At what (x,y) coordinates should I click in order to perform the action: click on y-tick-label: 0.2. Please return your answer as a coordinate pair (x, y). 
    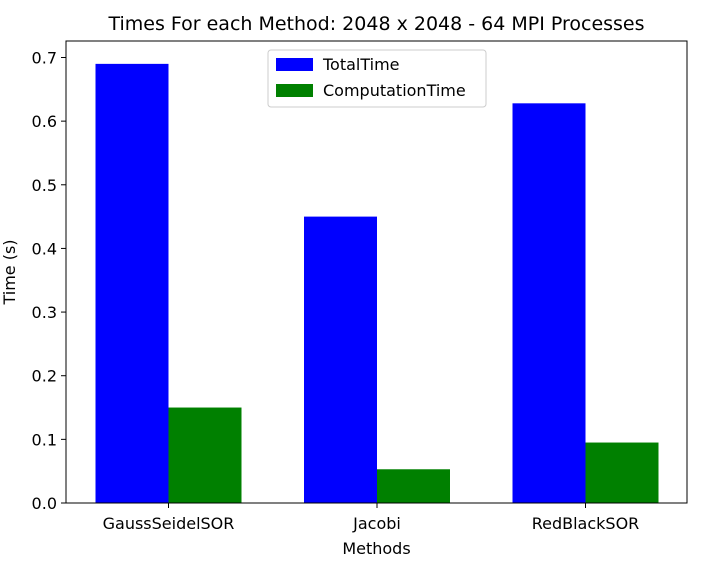
    Looking at the image, I should click on (44, 376).